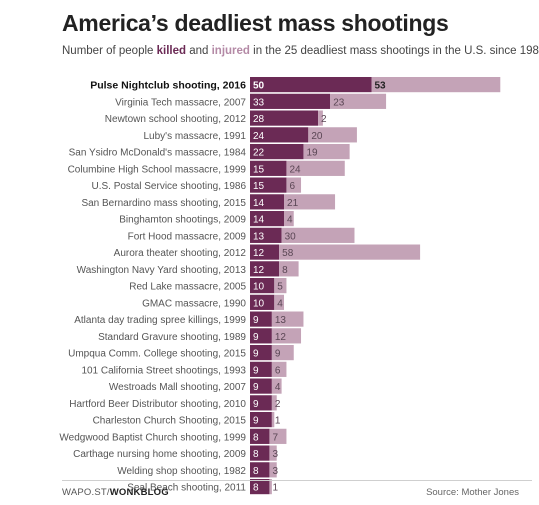 The image size is (539, 505). Describe the element at coordinates (178, 387) in the screenshot. I see `category-label: Westroads Mall shooting, 2007` at that location.